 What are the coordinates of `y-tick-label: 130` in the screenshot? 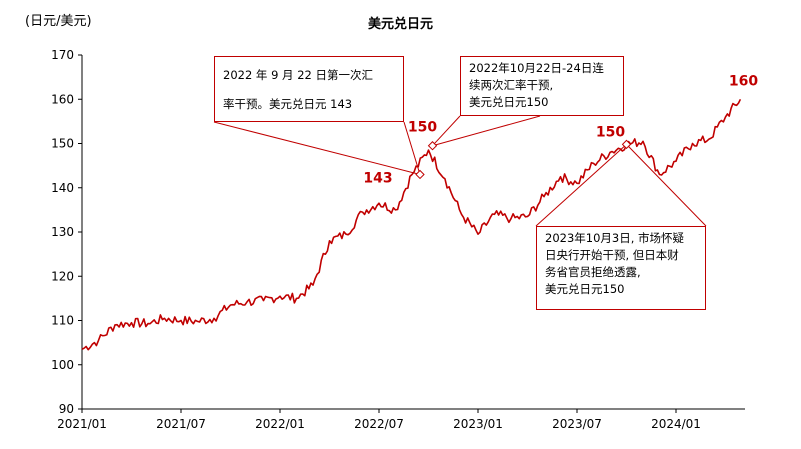 It's located at (62, 232).